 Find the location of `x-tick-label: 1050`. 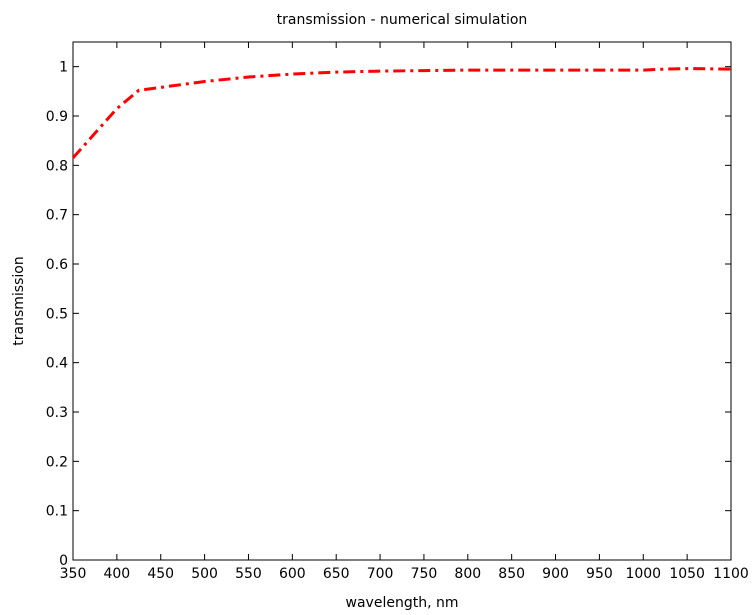

x-tick-label: 1050 is located at coordinates (687, 574).